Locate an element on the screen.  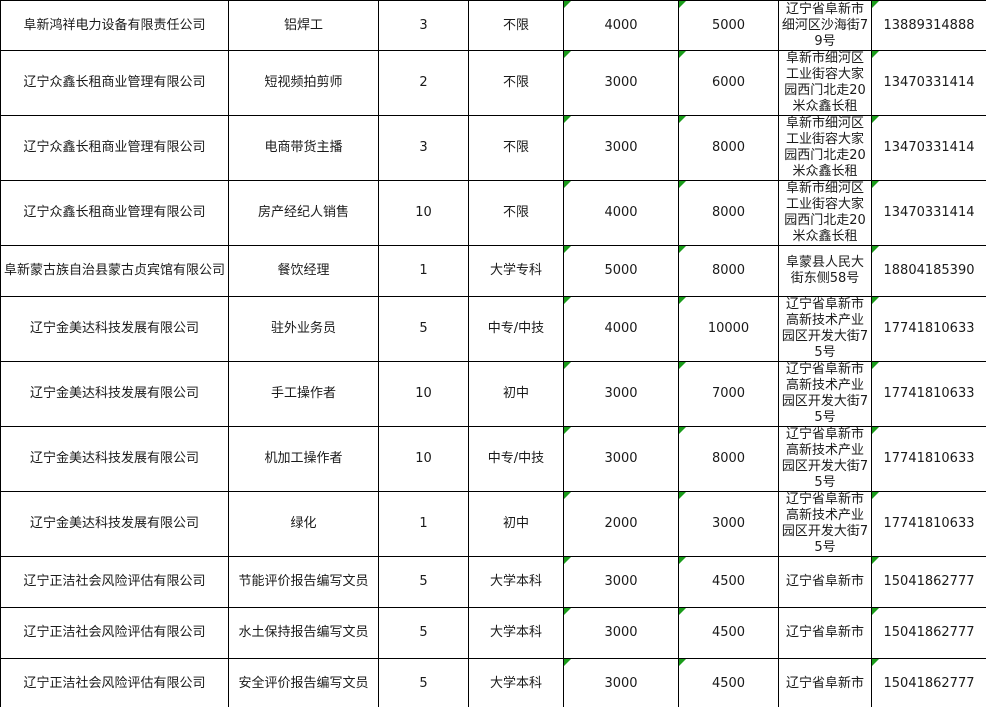
cell-salary-max: 6000 is located at coordinates (728, 83).